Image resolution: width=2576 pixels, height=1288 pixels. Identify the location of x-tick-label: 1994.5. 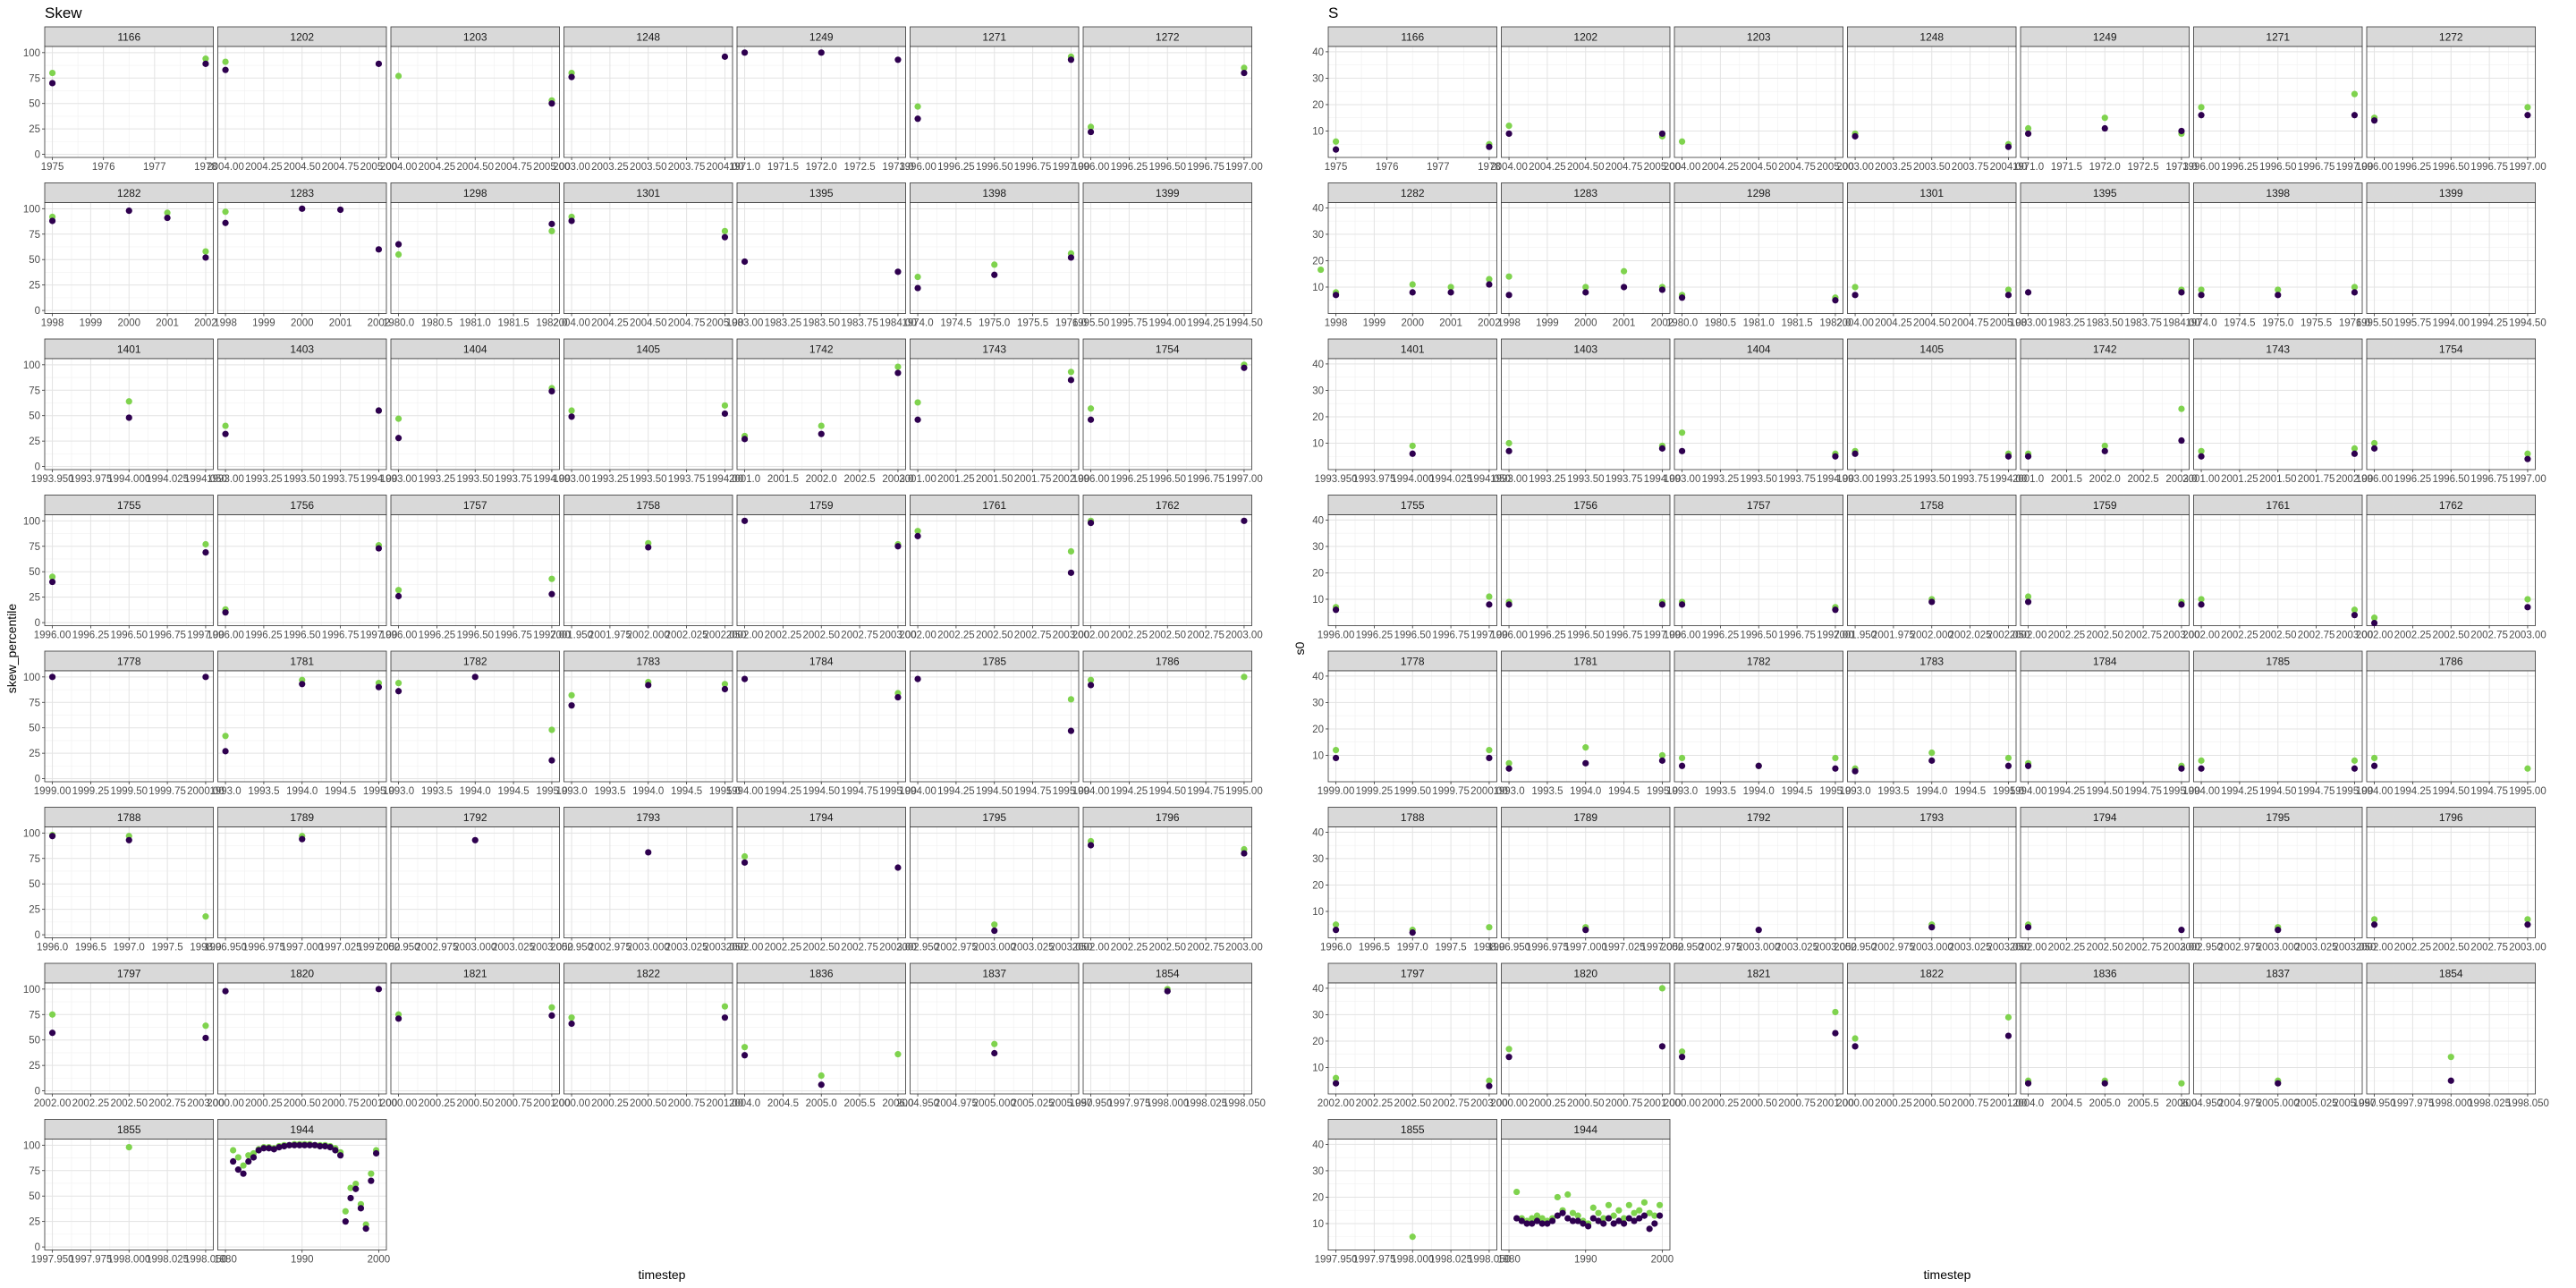
(1796, 791).